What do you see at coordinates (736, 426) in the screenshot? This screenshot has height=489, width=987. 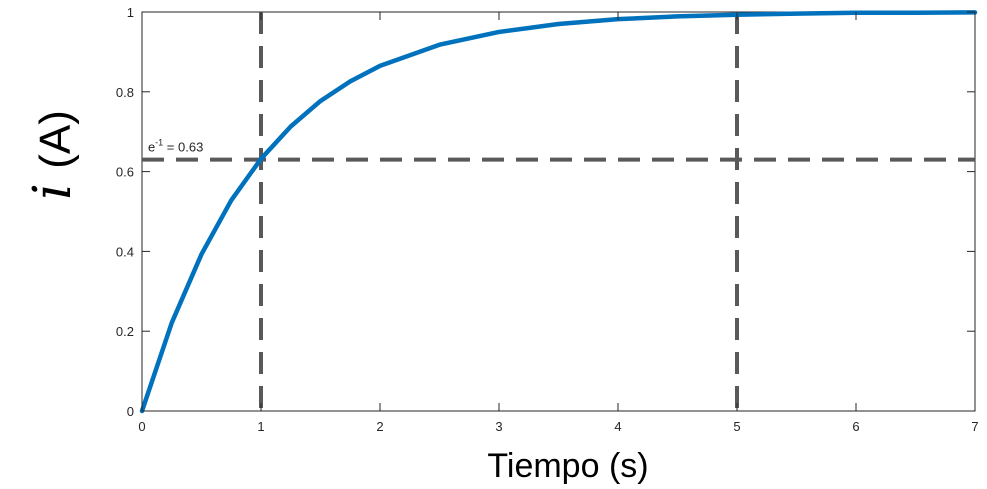 I see `x-tick-label: 5` at bounding box center [736, 426].